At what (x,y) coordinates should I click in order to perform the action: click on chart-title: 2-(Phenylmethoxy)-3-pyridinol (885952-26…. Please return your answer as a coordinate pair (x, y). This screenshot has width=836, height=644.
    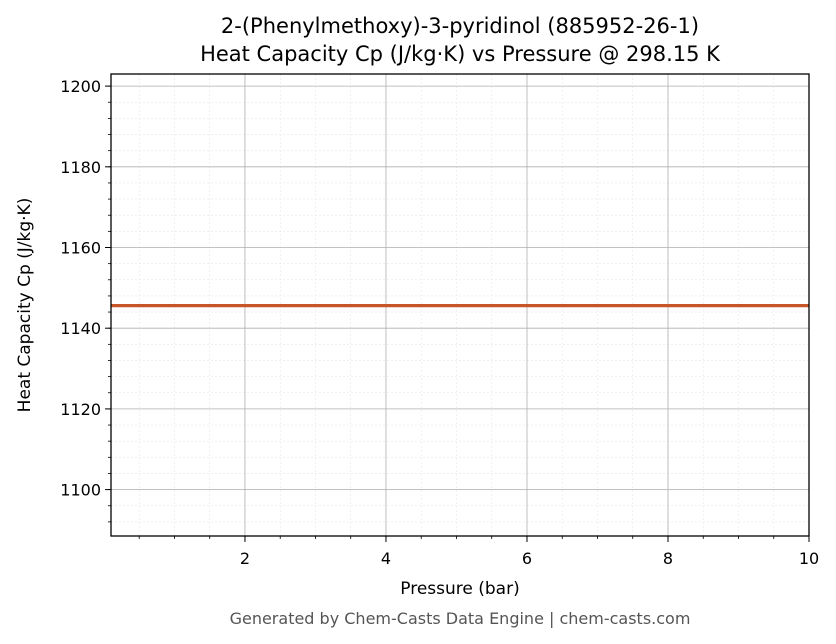
    Looking at the image, I should click on (460, 26).